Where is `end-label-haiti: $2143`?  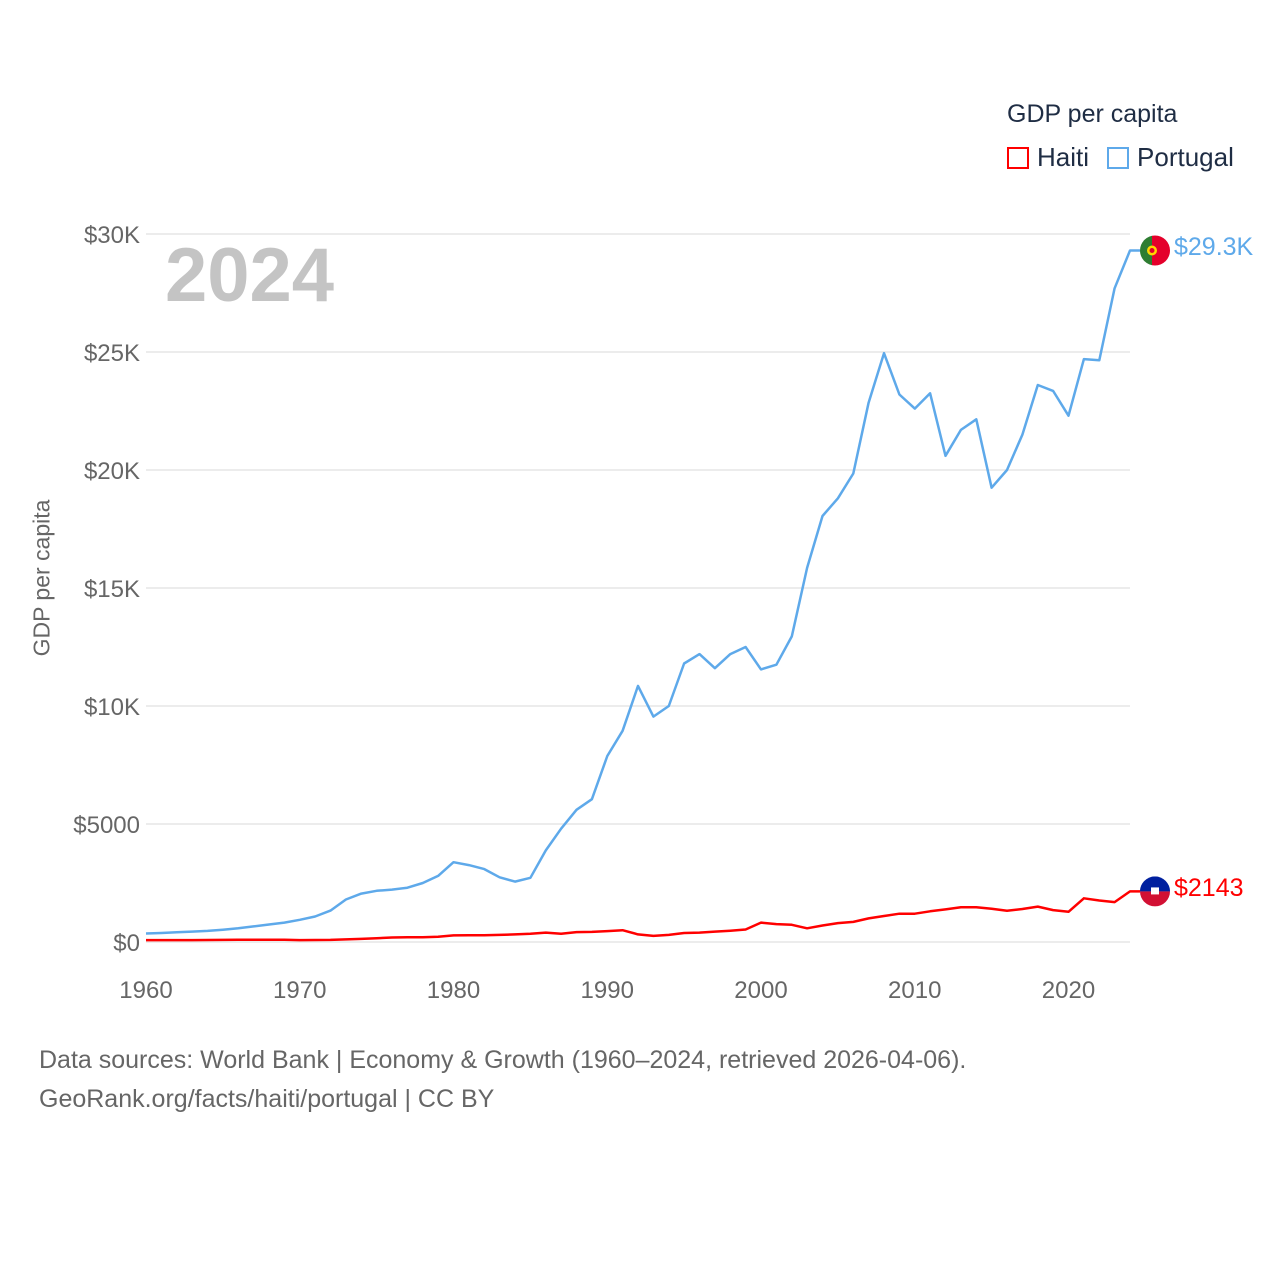 end-label-haiti: $2143 is located at coordinates (1209, 888).